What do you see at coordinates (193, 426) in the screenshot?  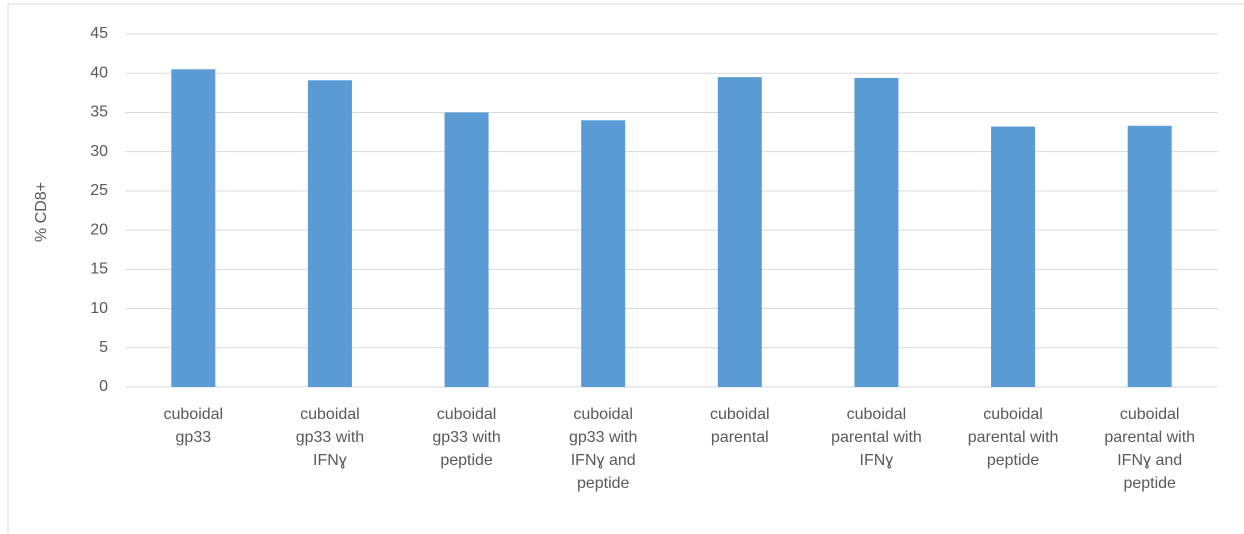 I see `x-tick-label: cuboidal gp33` at bounding box center [193, 426].